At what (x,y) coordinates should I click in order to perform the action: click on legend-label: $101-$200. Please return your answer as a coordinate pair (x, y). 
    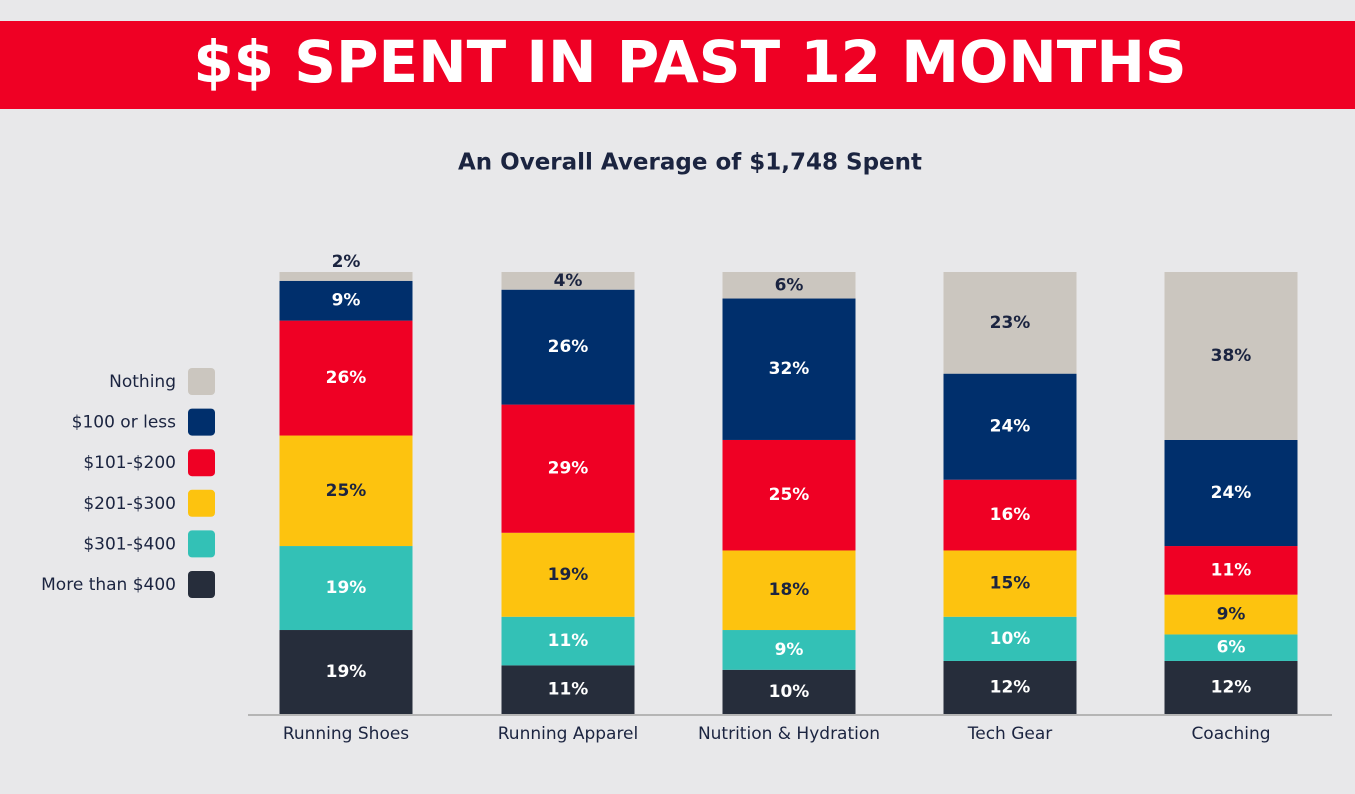
    Looking at the image, I should click on (129, 463).